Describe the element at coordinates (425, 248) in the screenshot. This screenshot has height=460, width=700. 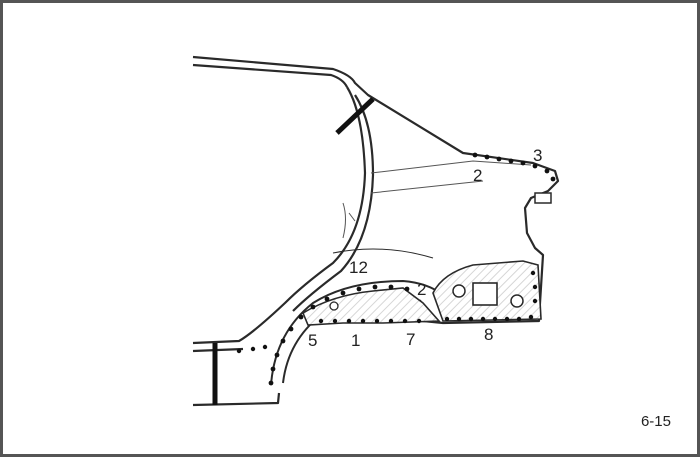
I see `callouts: 1 2 2 3 5 7 8 12` at that location.